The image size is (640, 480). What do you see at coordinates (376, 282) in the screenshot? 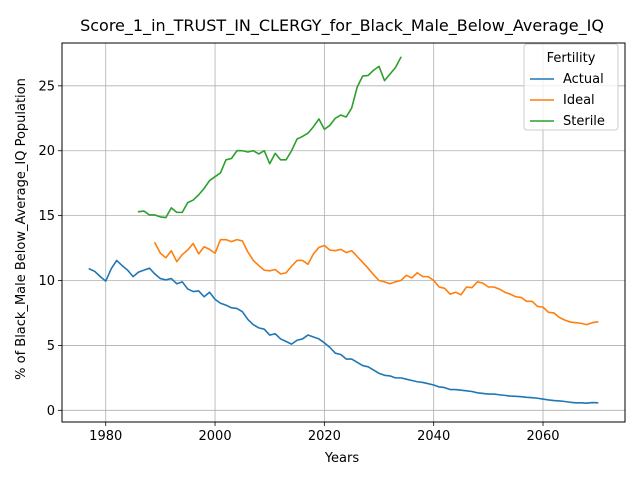
I see `series-line-ideal` at bounding box center [376, 282].